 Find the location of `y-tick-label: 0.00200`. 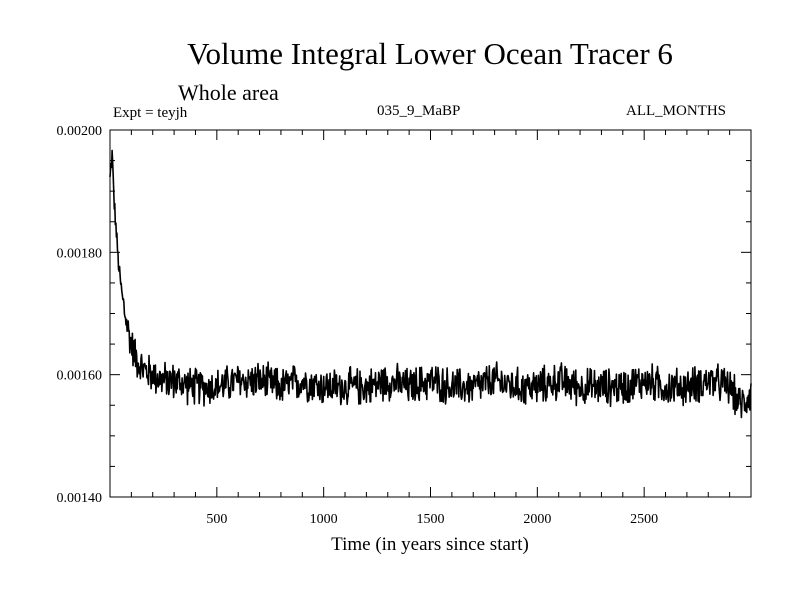

y-tick-label: 0.00200 is located at coordinates (80, 131).